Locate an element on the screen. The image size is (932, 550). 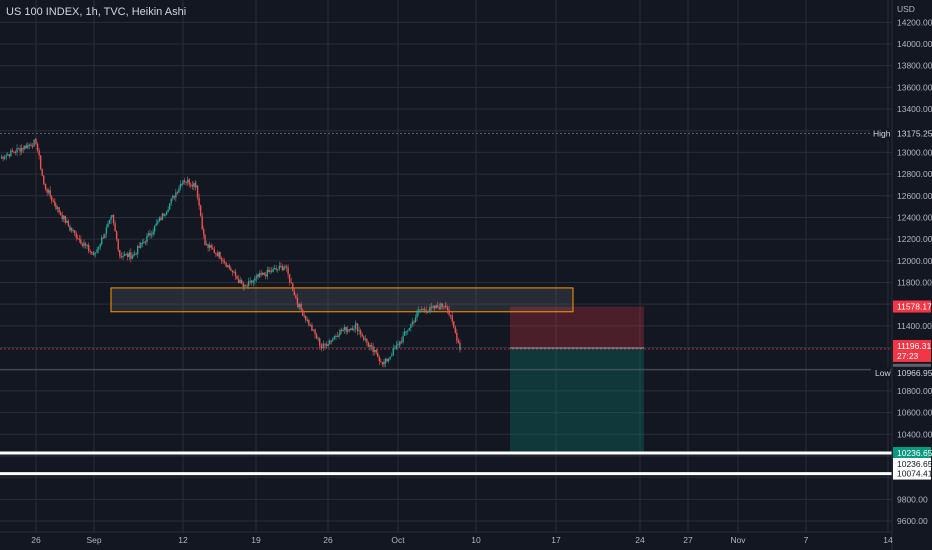
time-tick-label: 14 is located at coordinates (888, 540).